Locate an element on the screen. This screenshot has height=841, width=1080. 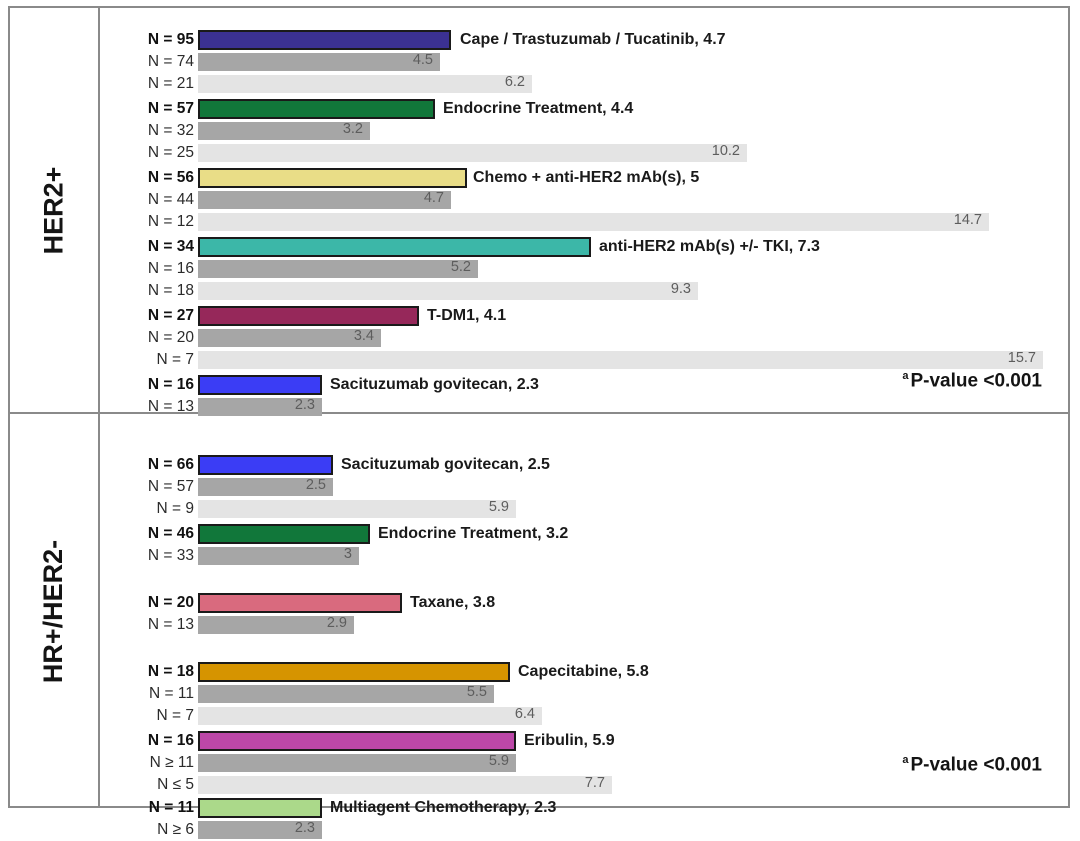
bar-wrap: 15.7 is located at coordinates (620, 360).